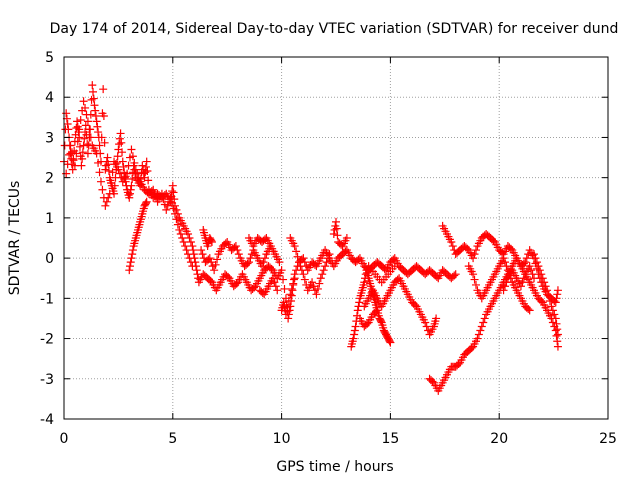 The width and height of the screenshot is (640, 480). What do you see at coordinates (172, 439) in the screenshot?
I see `x-tick-label: 5` at bounding box center [172, 439].